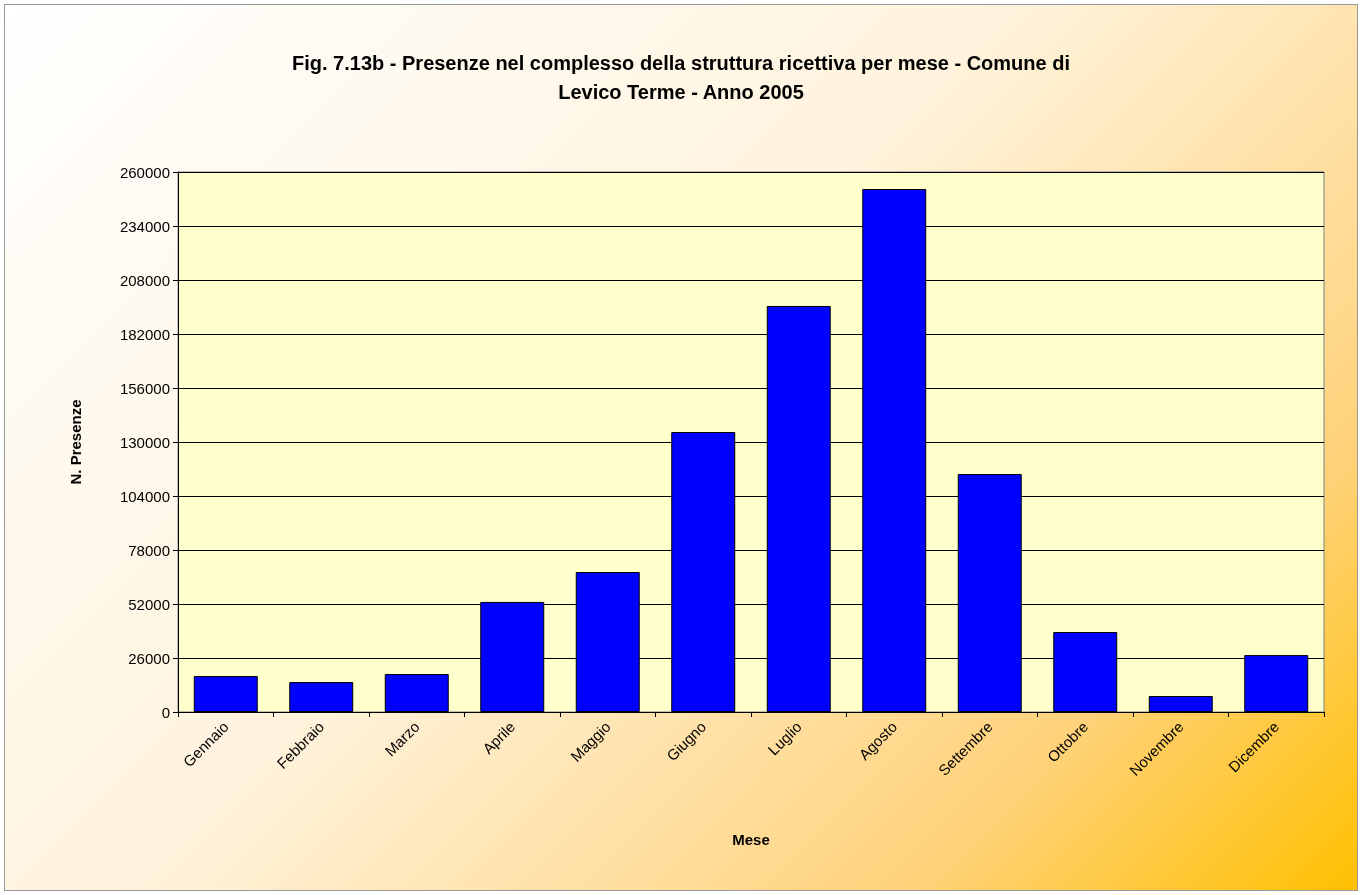 The height and width of the screenshot is (895, 1360). What do you see at coordinates (681, 77) in the screenshot?
I see `chart-title: Fig. 7.13b - Presenze nel complesso della struttura ricettiva per mese - Comune di Levico Terme - Anno 2005` at bounding box center [681, 77].